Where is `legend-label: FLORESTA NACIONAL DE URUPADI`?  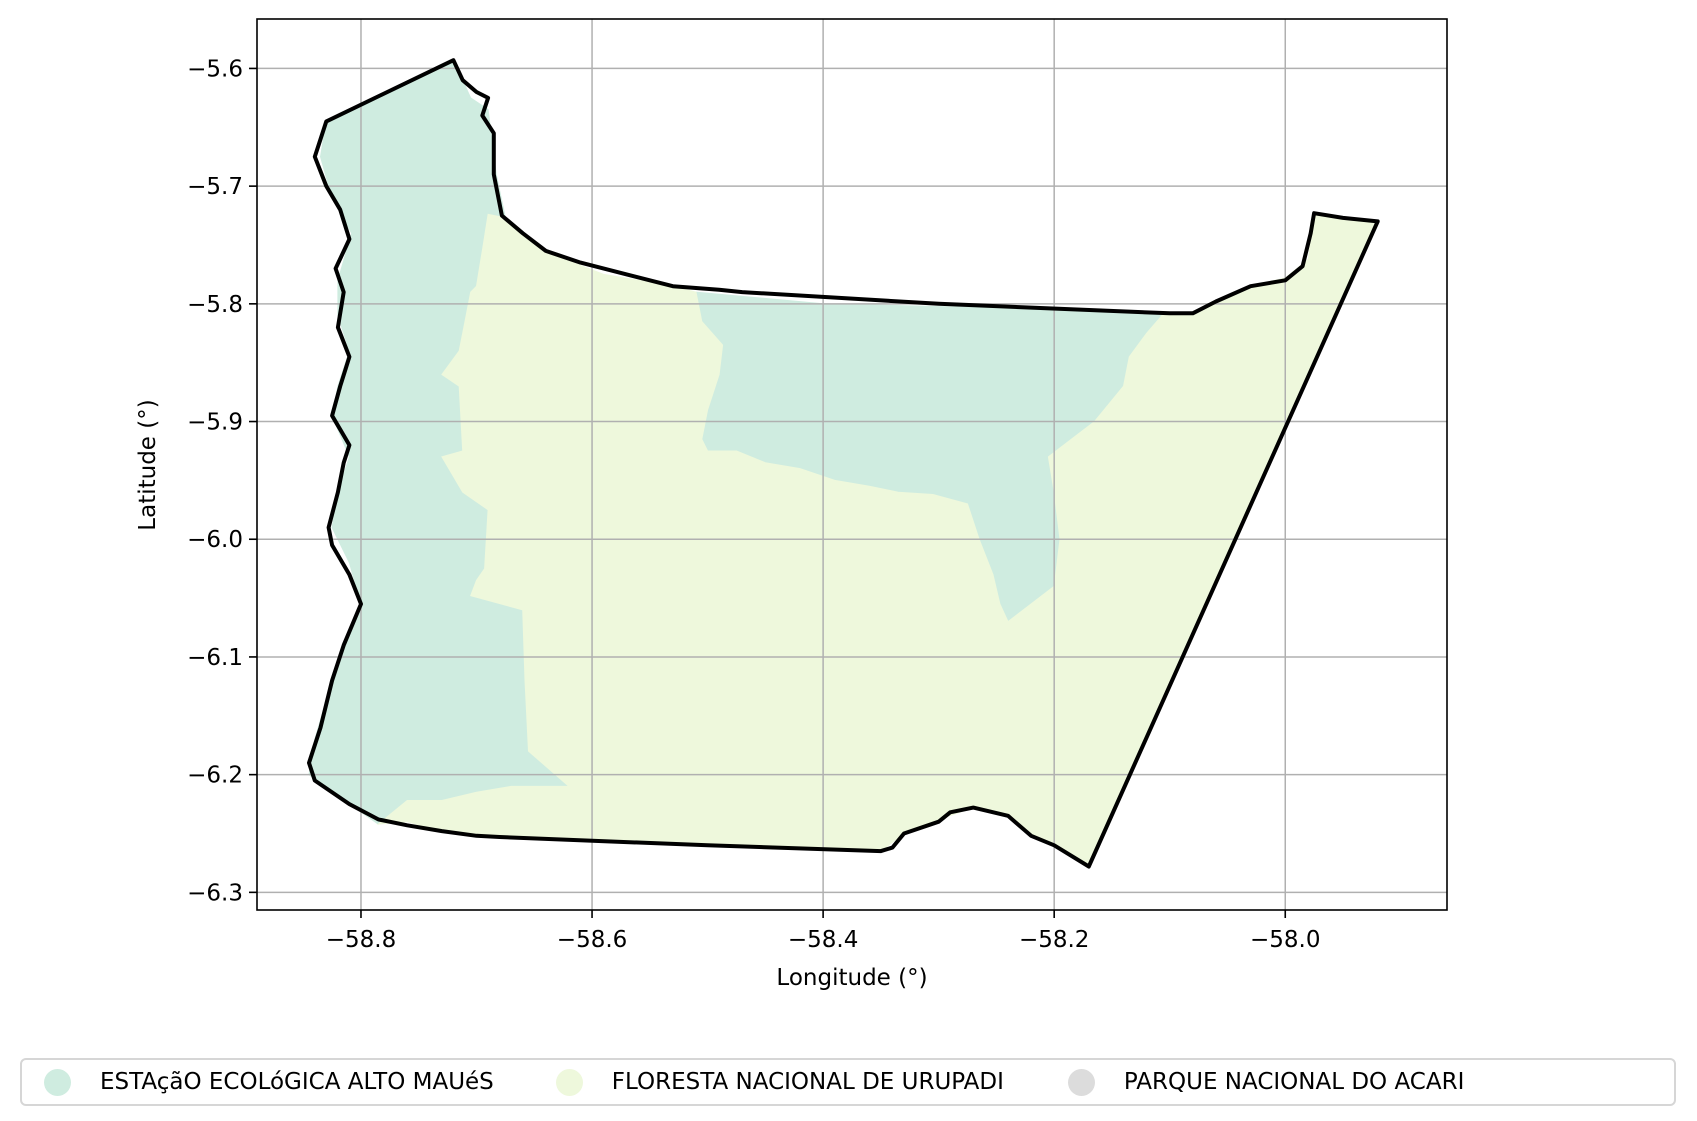
legend-label: FLORESTA NACIONAL DE URUPADI is located at coordinates (807, 1082).